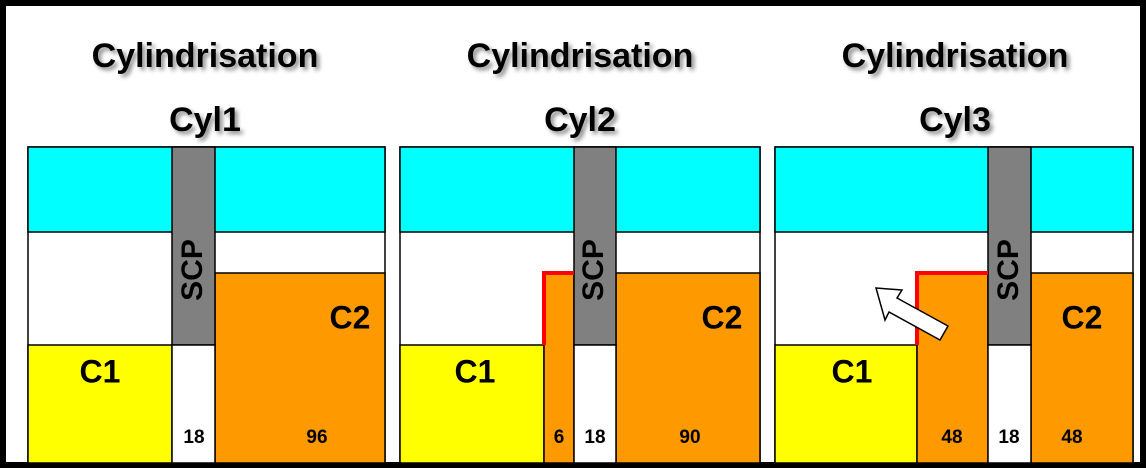 This screenshot has height=468, width=1146. Describe the element at coordinates (912, 314) in the screenshot. I see `arrow` at that location.